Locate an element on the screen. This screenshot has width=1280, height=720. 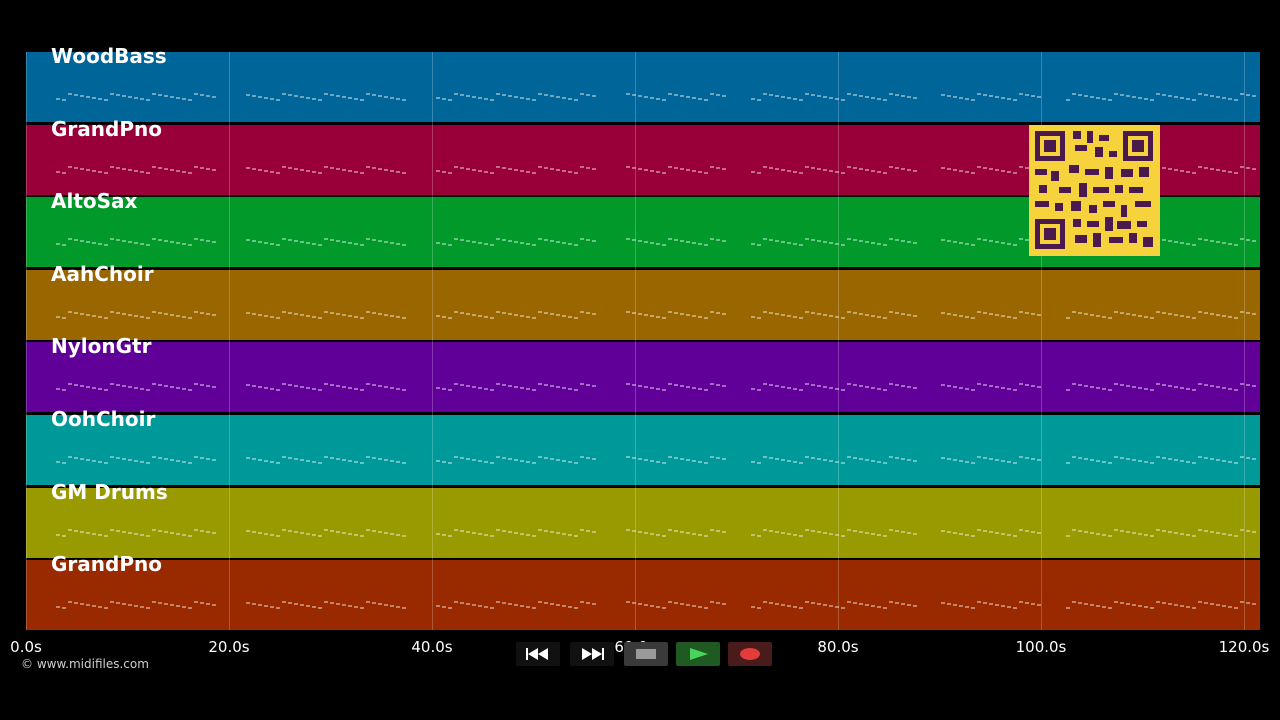
fast-forward-button is located at coordinates (592, 654).